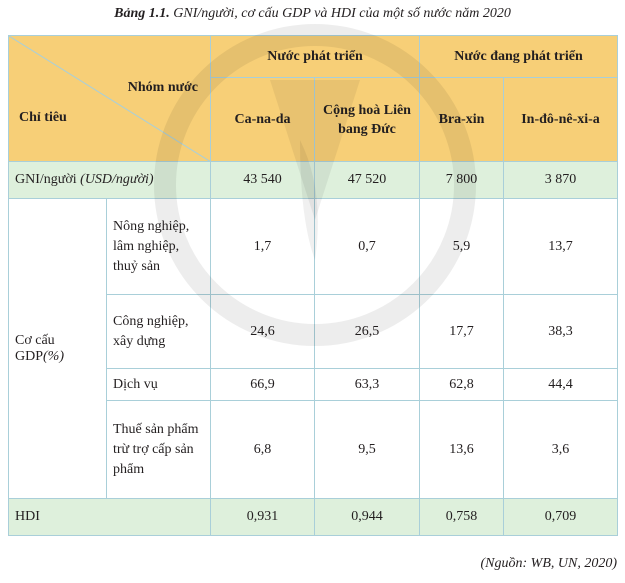  What do you see at coordinates (142, 13) in the screenshot?
I see `caption-label: Bảng 1.1.` at bounding box center [142, 13].